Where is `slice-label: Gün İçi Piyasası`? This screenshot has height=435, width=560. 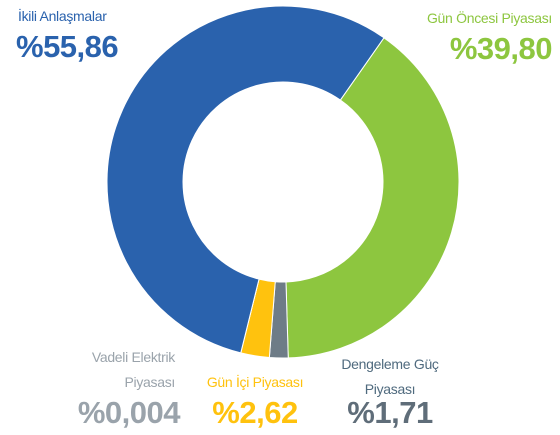
slice-label: Gün İçi Piyasası is located at coordinates (255, 382).